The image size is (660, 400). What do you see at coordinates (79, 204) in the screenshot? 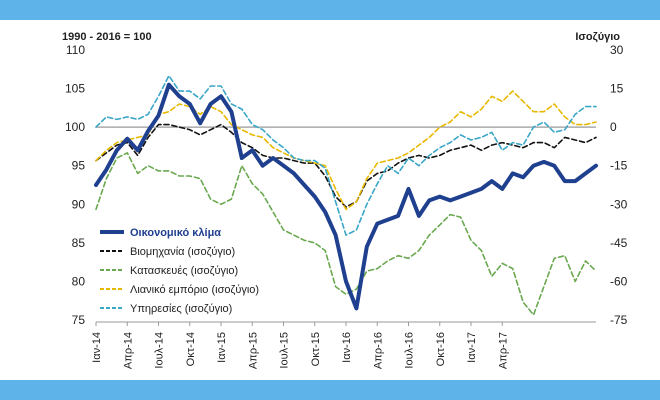
I see `left-tick-label: 90` at bounding box center [79, 204].